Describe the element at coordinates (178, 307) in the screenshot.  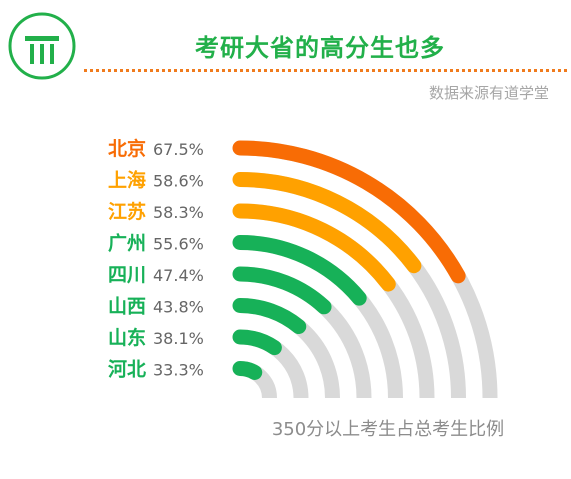
I see `value-label: 43.8%` at that location.